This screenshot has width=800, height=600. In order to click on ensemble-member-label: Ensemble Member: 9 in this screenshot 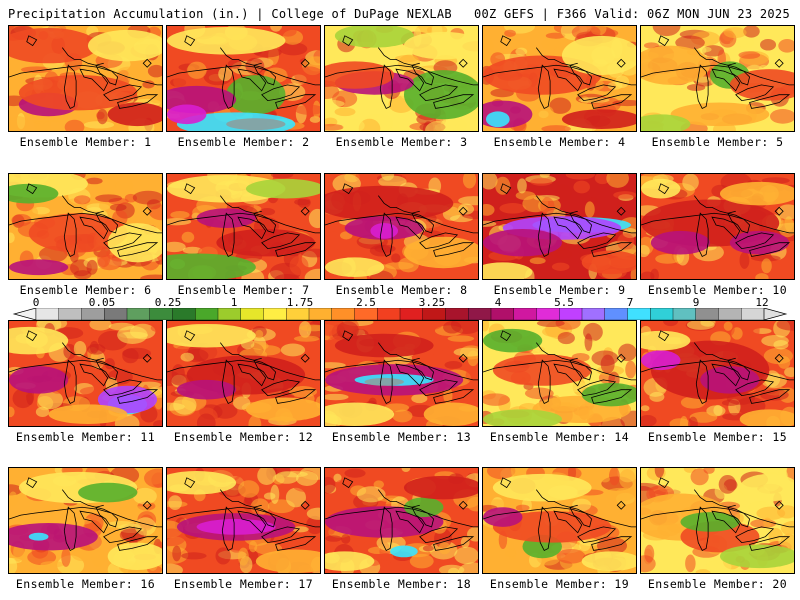, I will do `click(559, 290)`.